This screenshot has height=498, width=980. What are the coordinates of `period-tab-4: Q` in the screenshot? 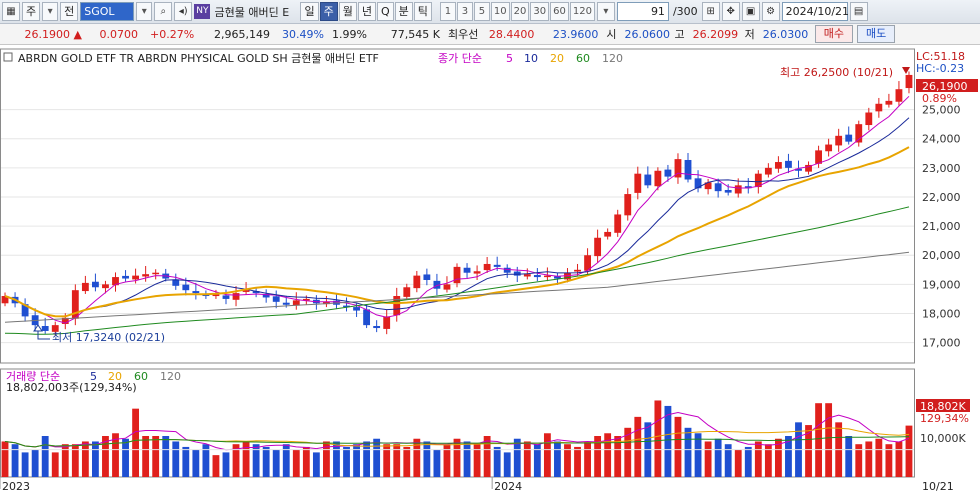 It's located at (385, 11).